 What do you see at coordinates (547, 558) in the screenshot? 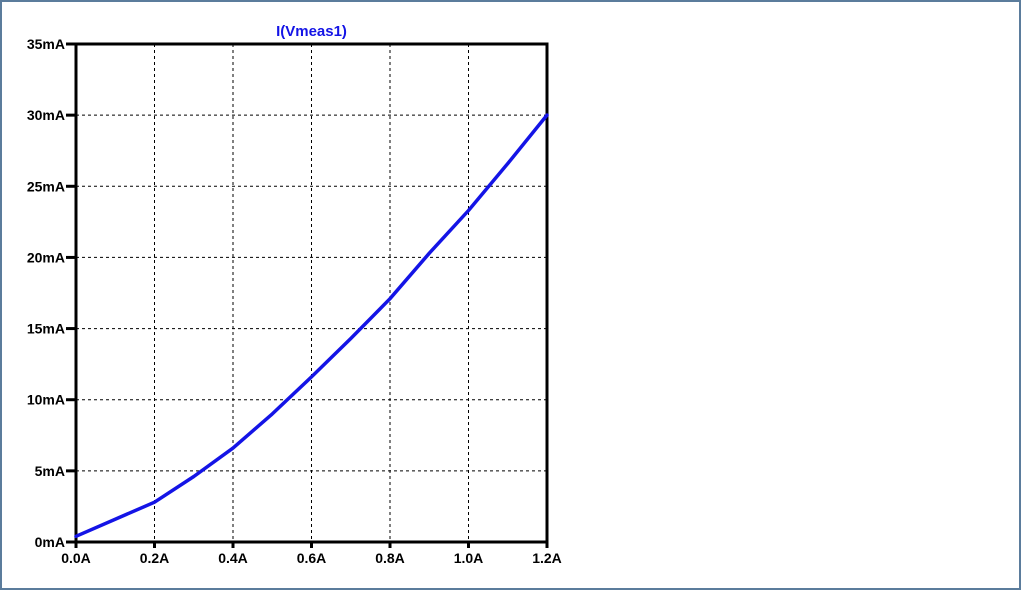
I see `x-tick-label: 1.2A` at bounding box center [547, 558].